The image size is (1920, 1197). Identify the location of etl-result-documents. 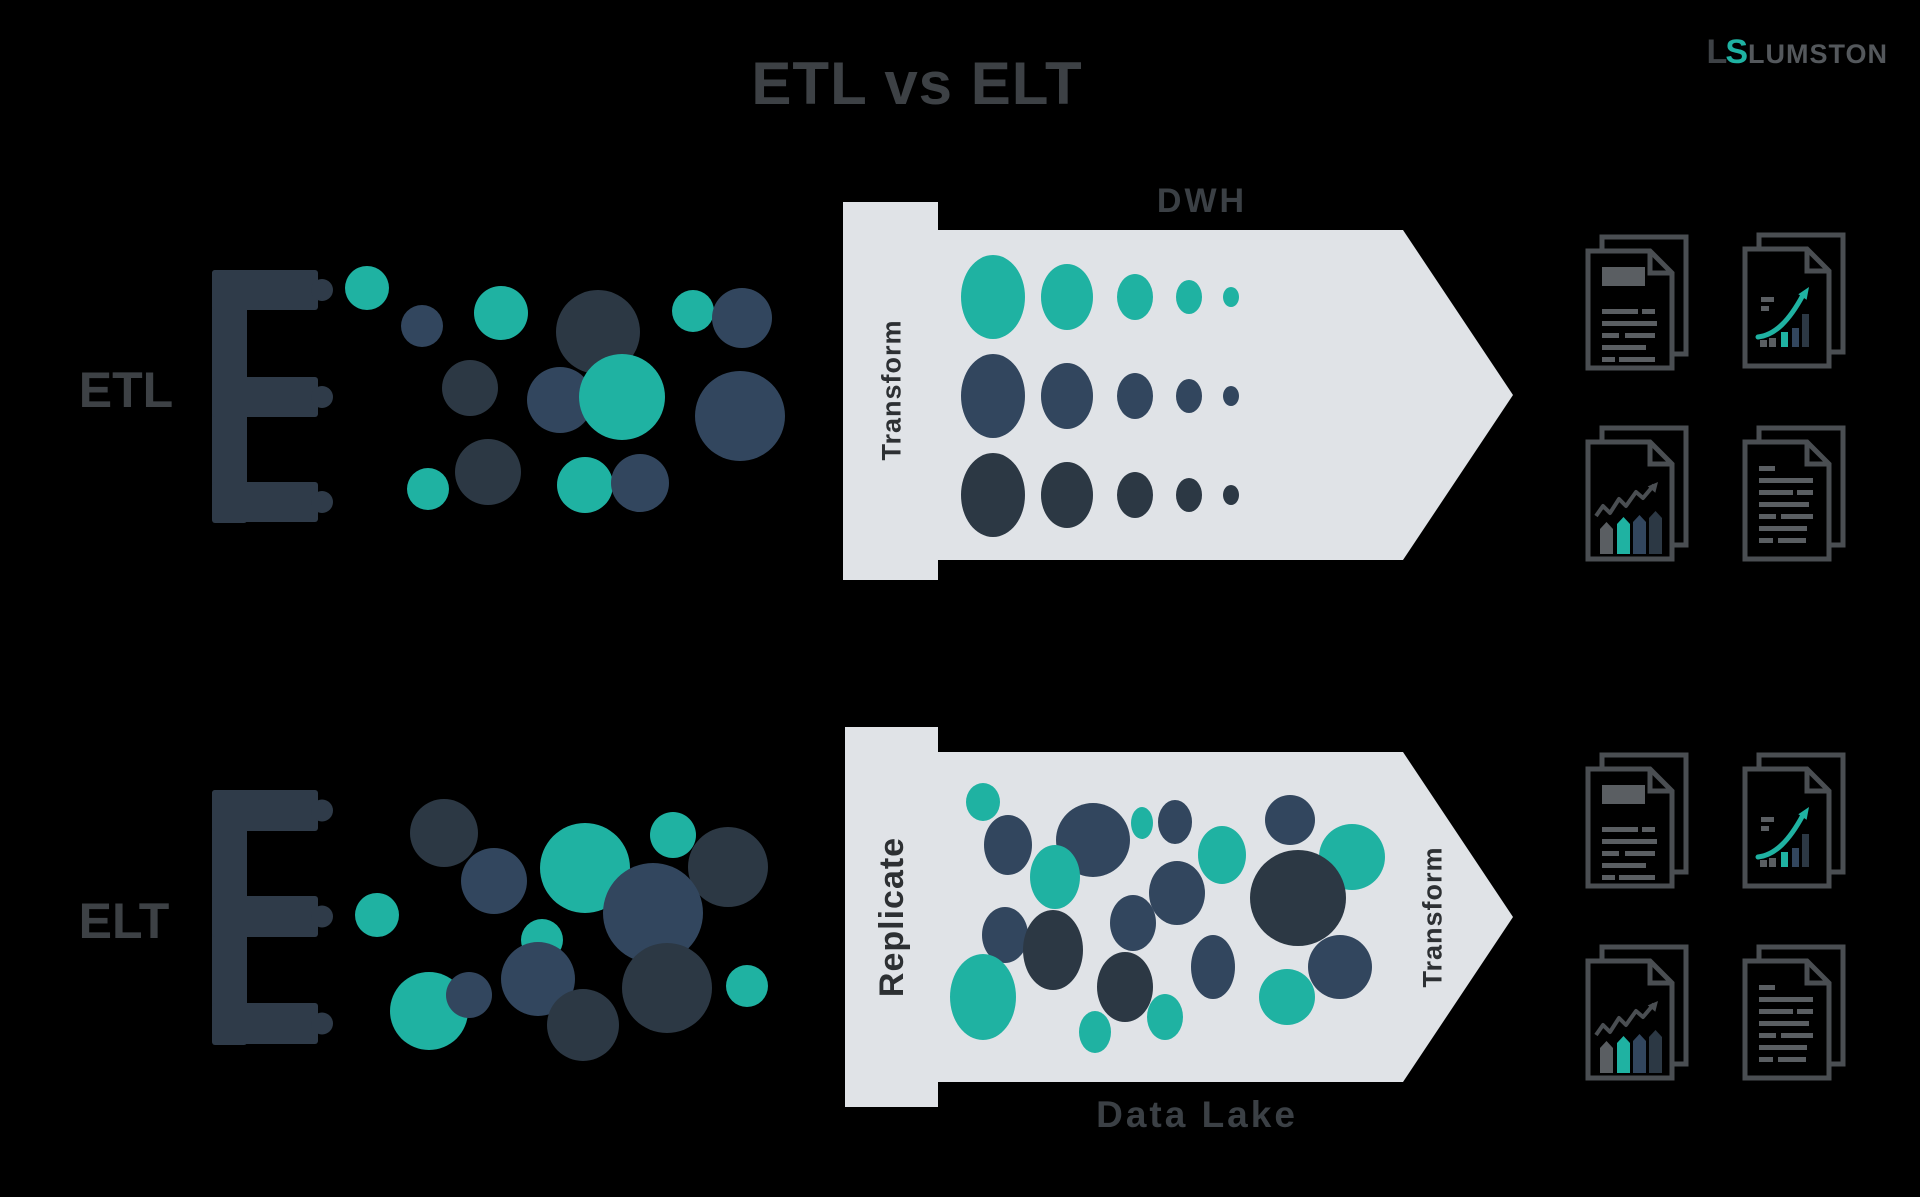
(1715, 397).